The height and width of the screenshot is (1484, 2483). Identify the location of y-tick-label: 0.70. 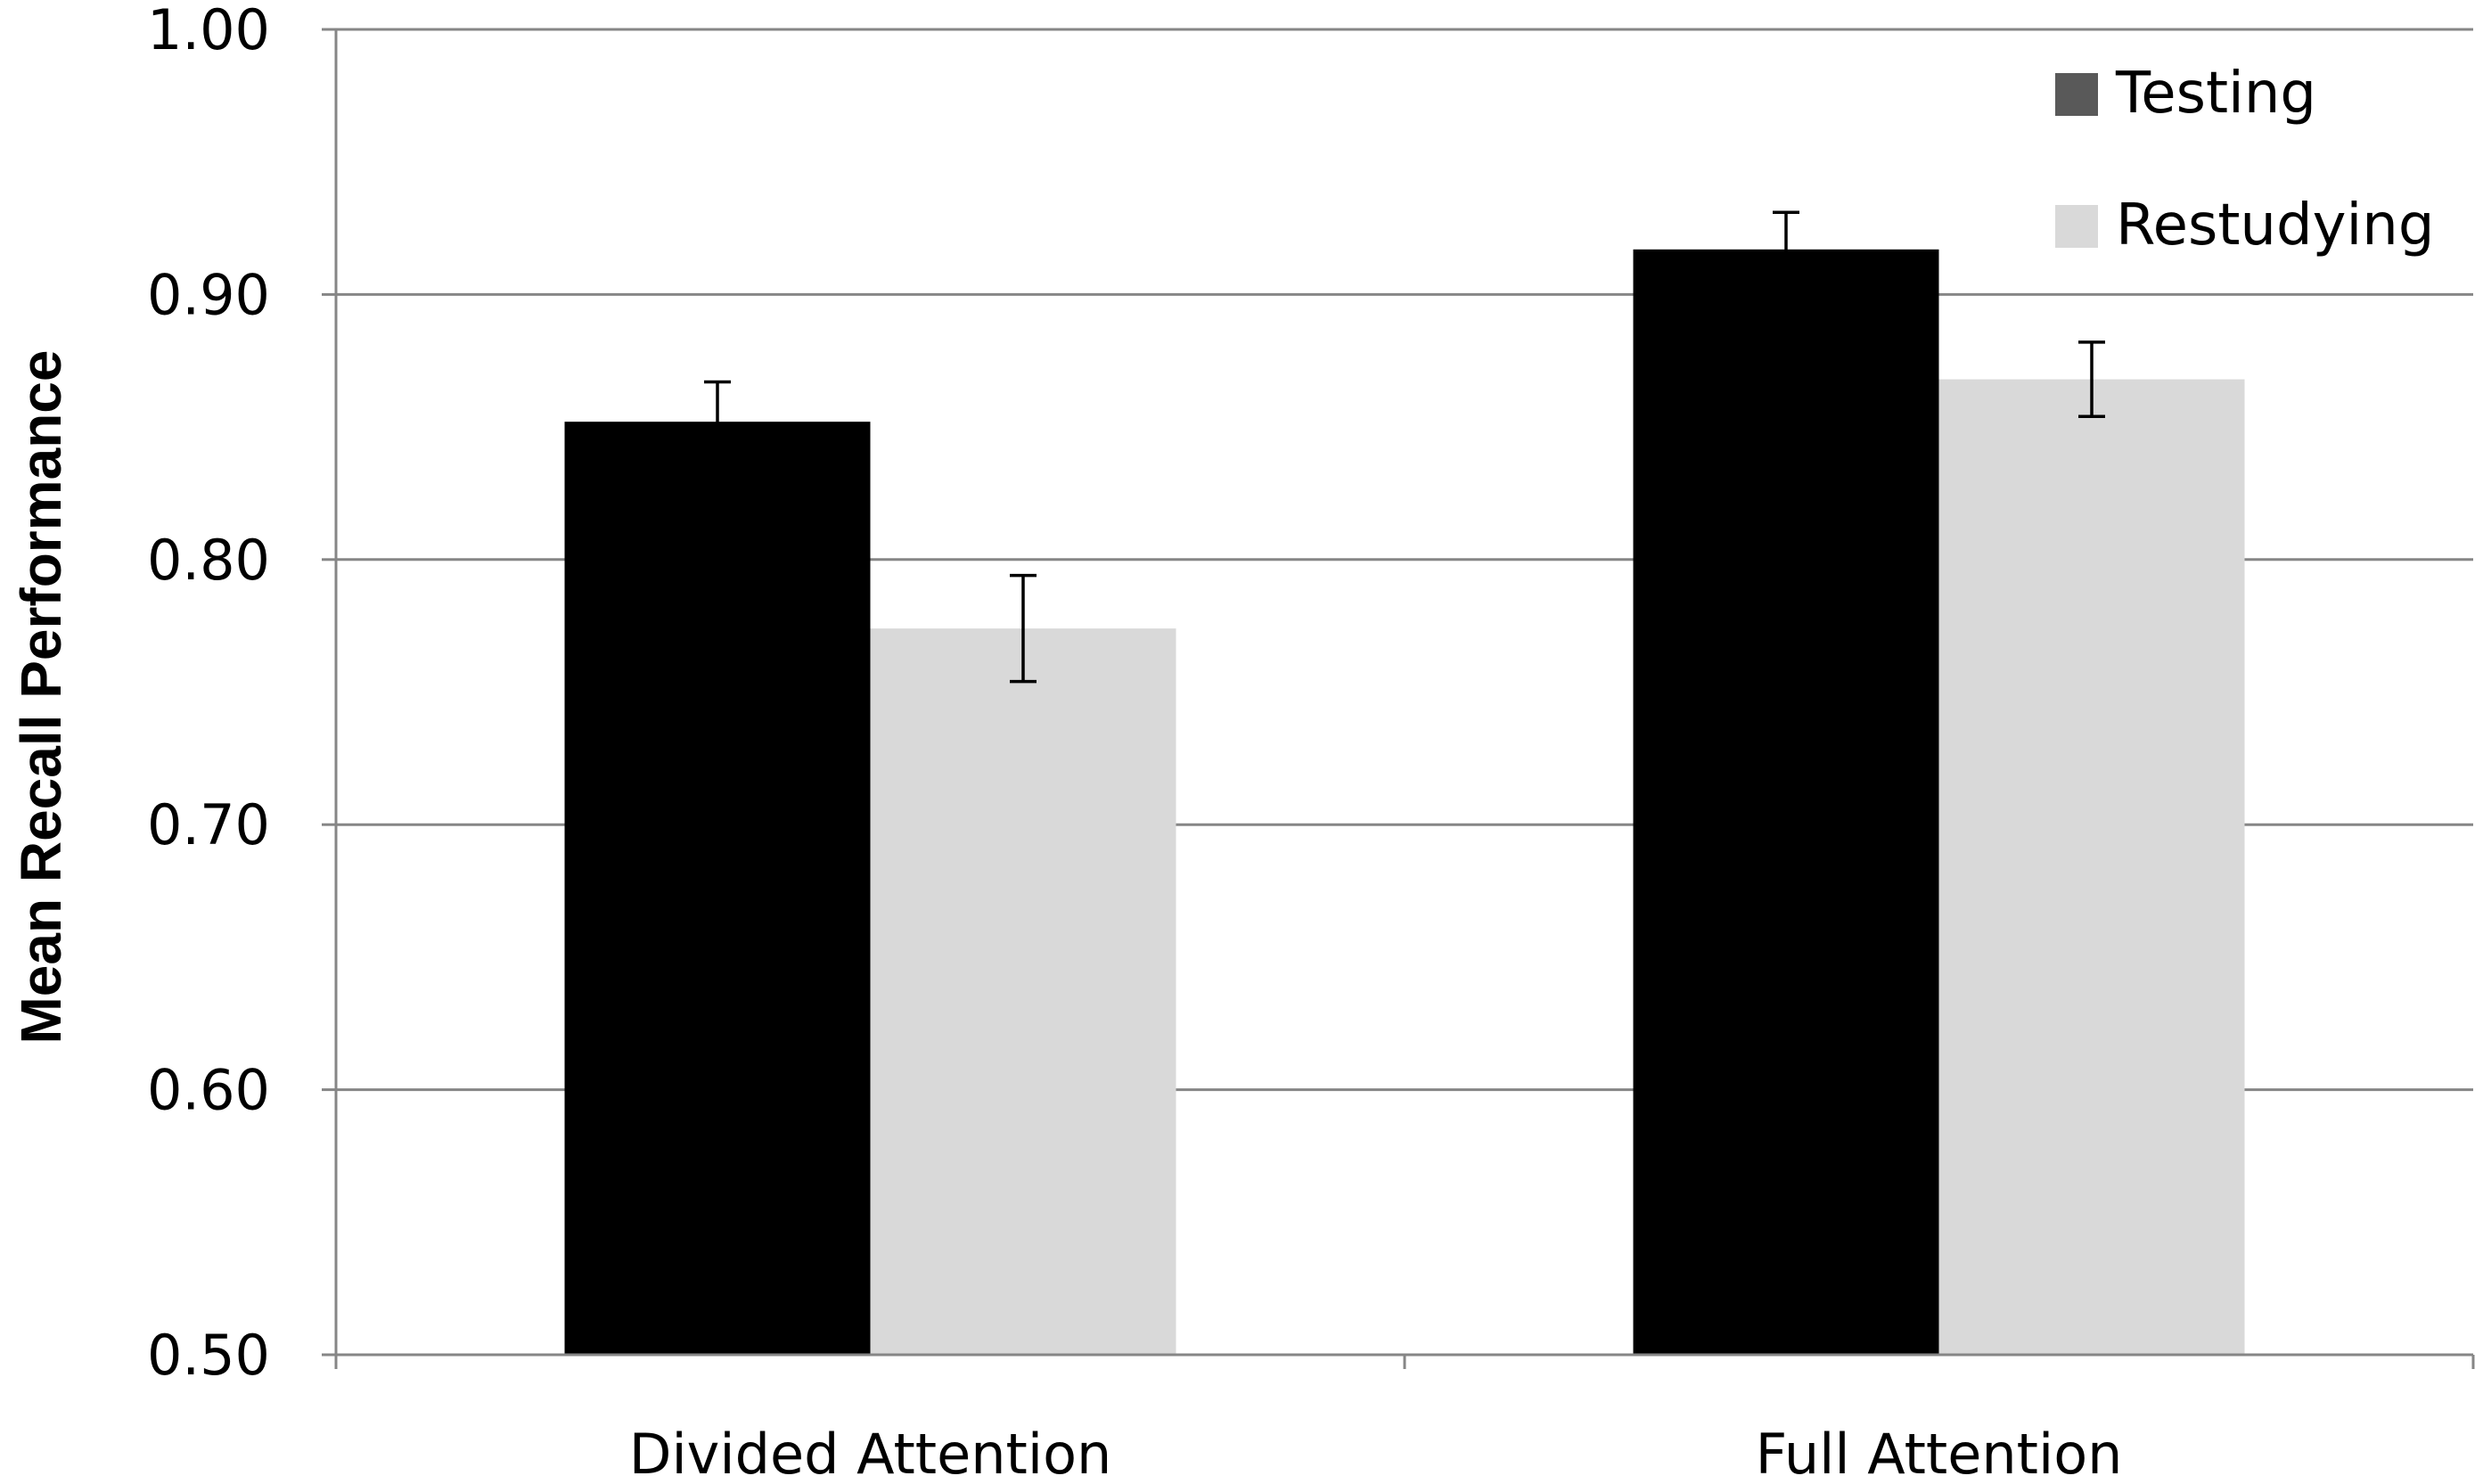
(208, 824).